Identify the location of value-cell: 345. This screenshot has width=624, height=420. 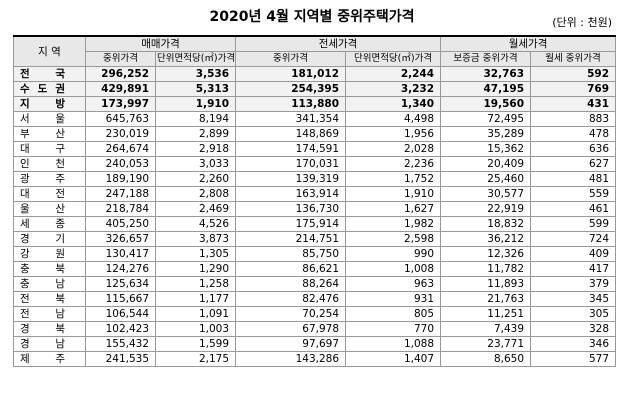
(573, 299).